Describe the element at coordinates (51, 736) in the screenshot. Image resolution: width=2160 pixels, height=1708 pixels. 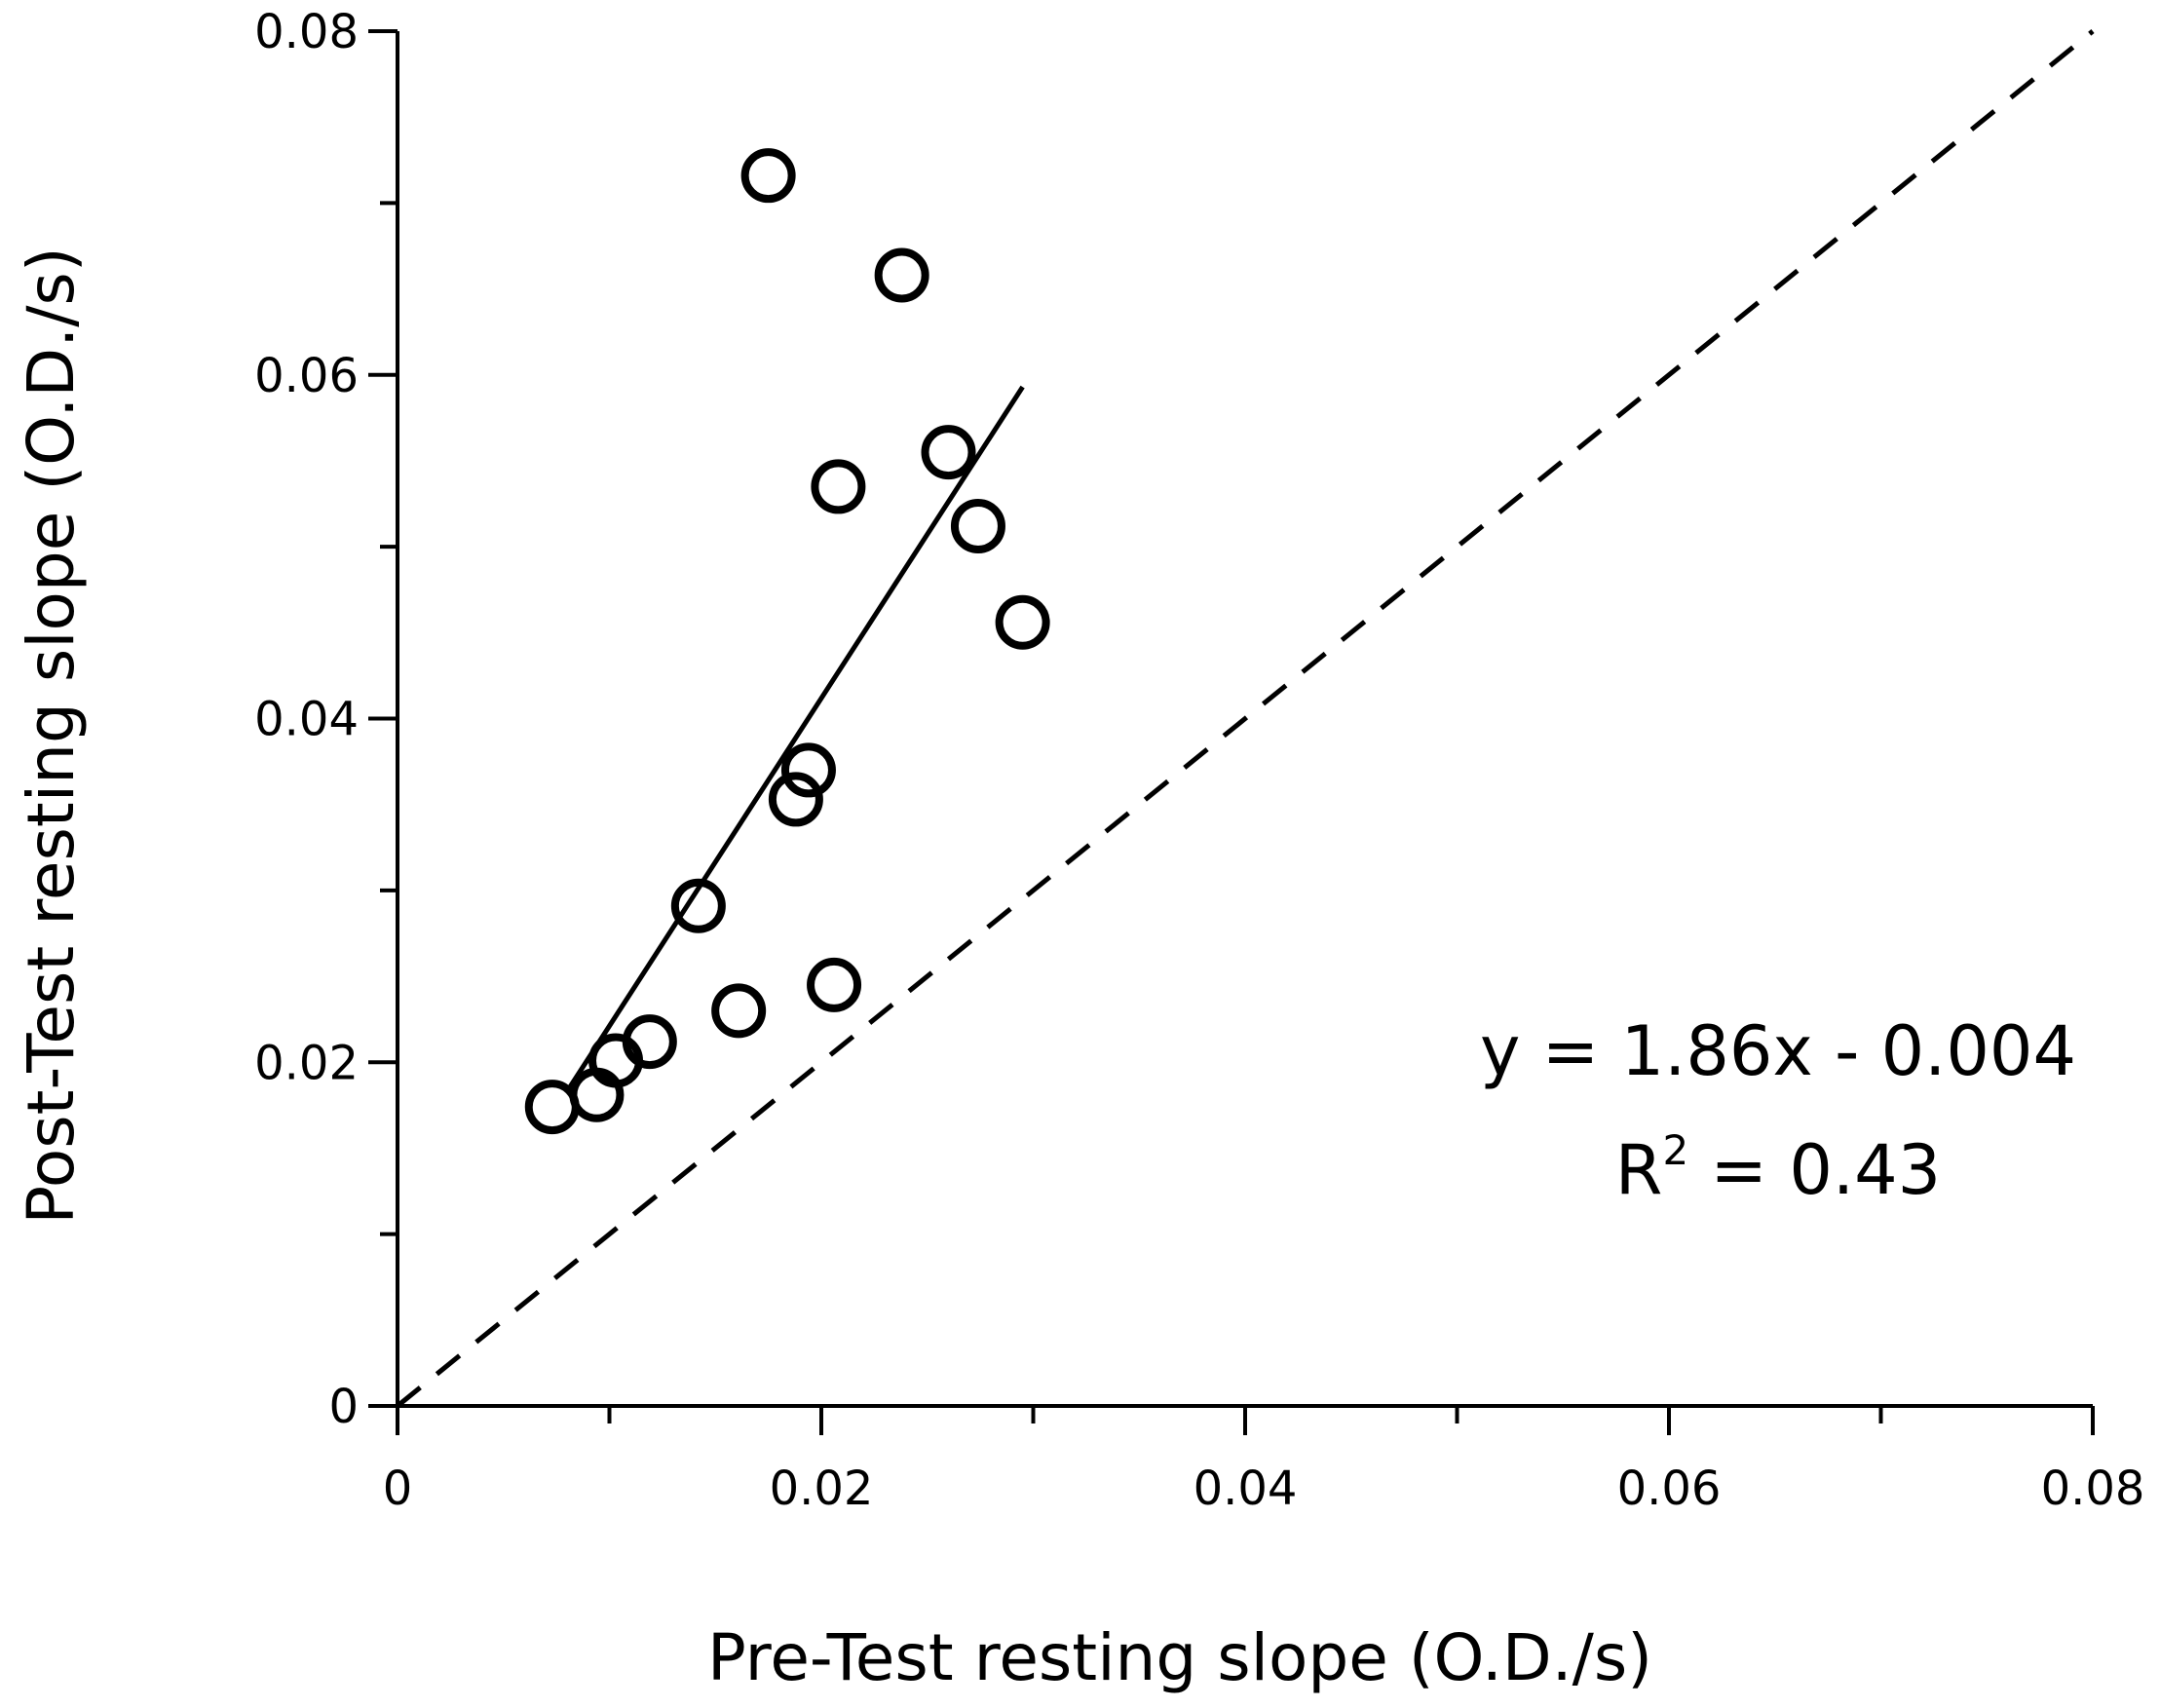
I see `y-axis-title: Post-Test resting slope (O.D./s)` at that location.